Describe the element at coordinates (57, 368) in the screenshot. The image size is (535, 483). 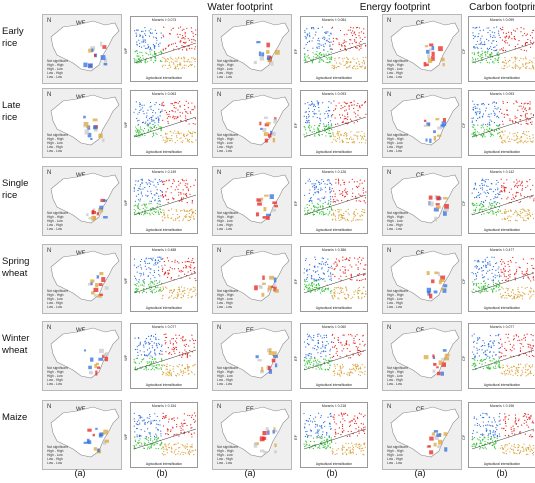
I see `legend-item: Not significant` at that location.